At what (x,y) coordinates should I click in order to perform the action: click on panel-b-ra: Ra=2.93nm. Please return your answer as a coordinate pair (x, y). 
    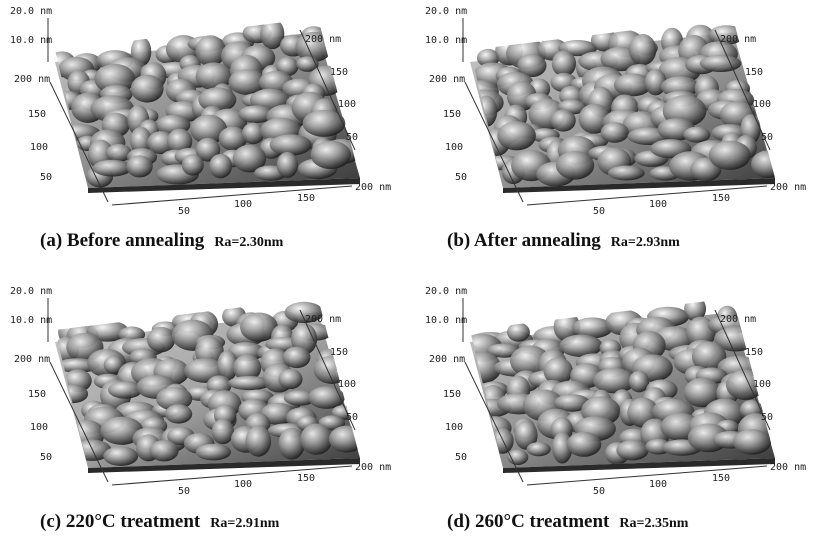
    Looking at the image, I should click on (645, 242).